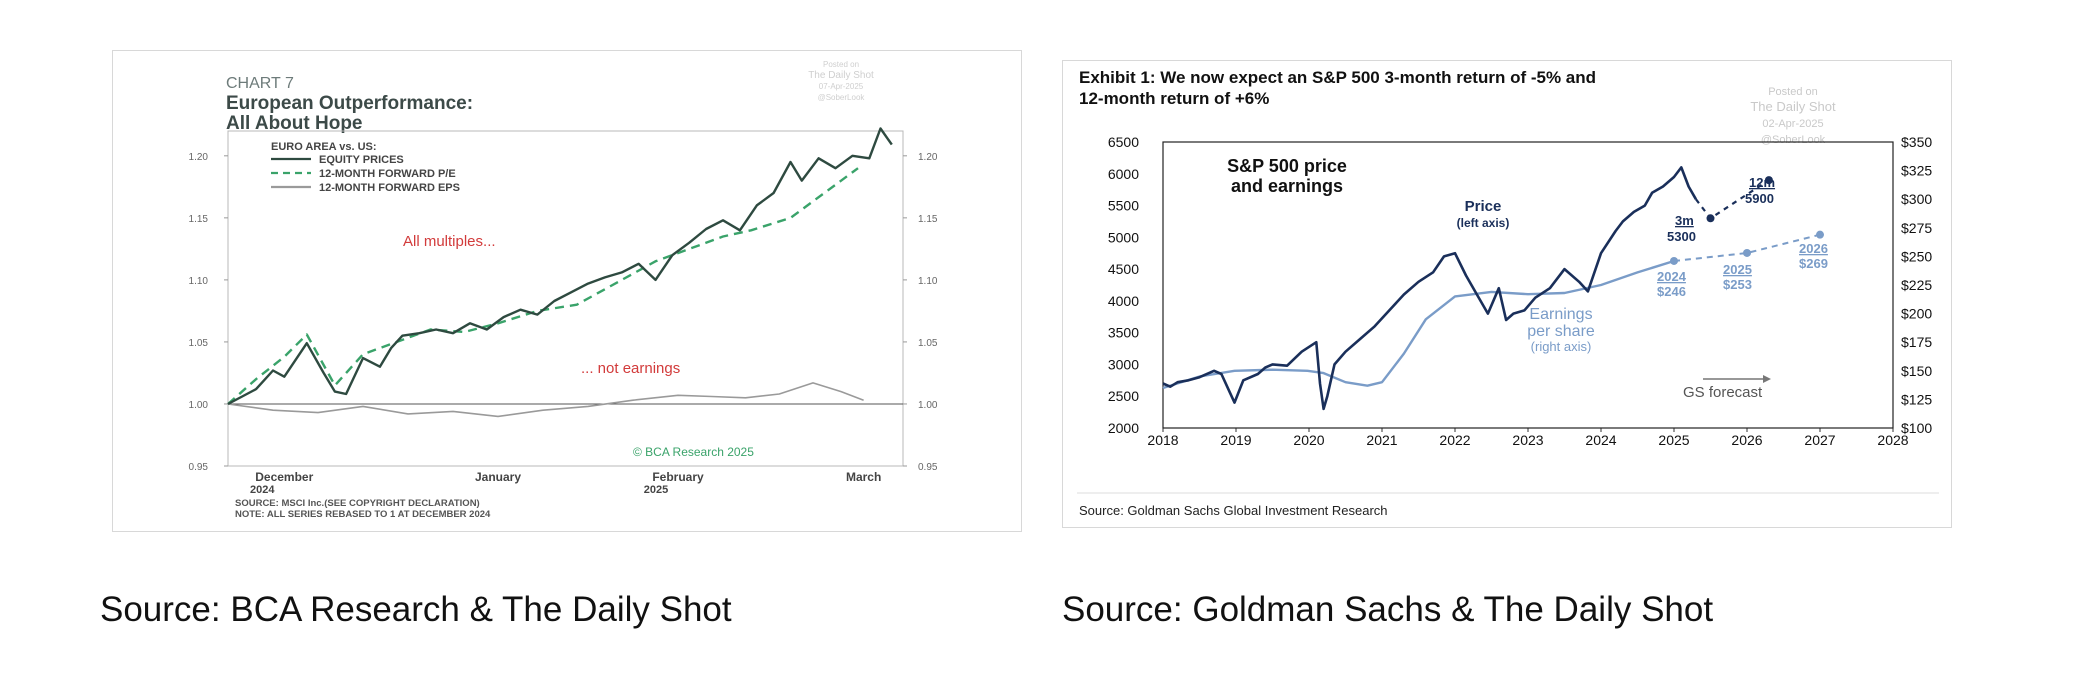 The image size is (2084, 675). I want to click on eps-forecast-value: $253, so click(1737, 284).